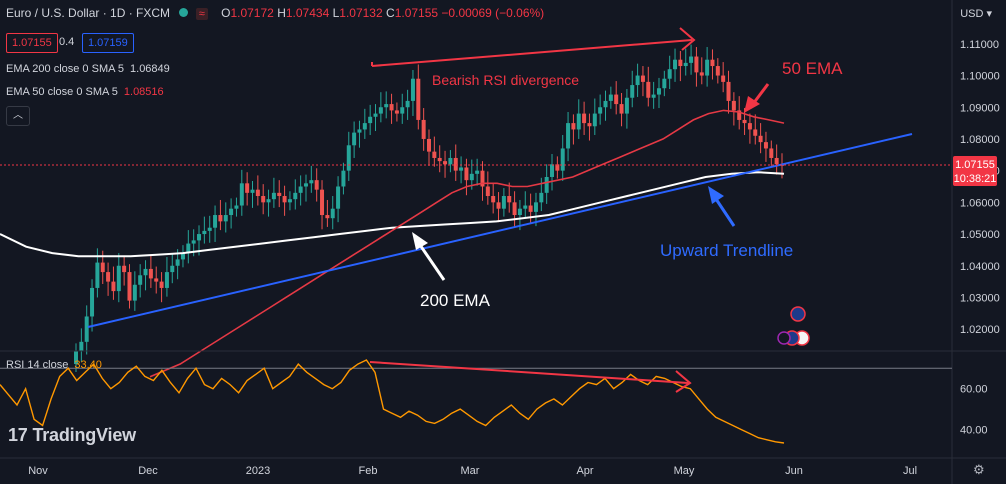 The height and width of the screenshot is (484, 1006). Describe the element at coordinates (18, 116) in the screenshot. I see `collapse-legend-button: ︿` at that location.